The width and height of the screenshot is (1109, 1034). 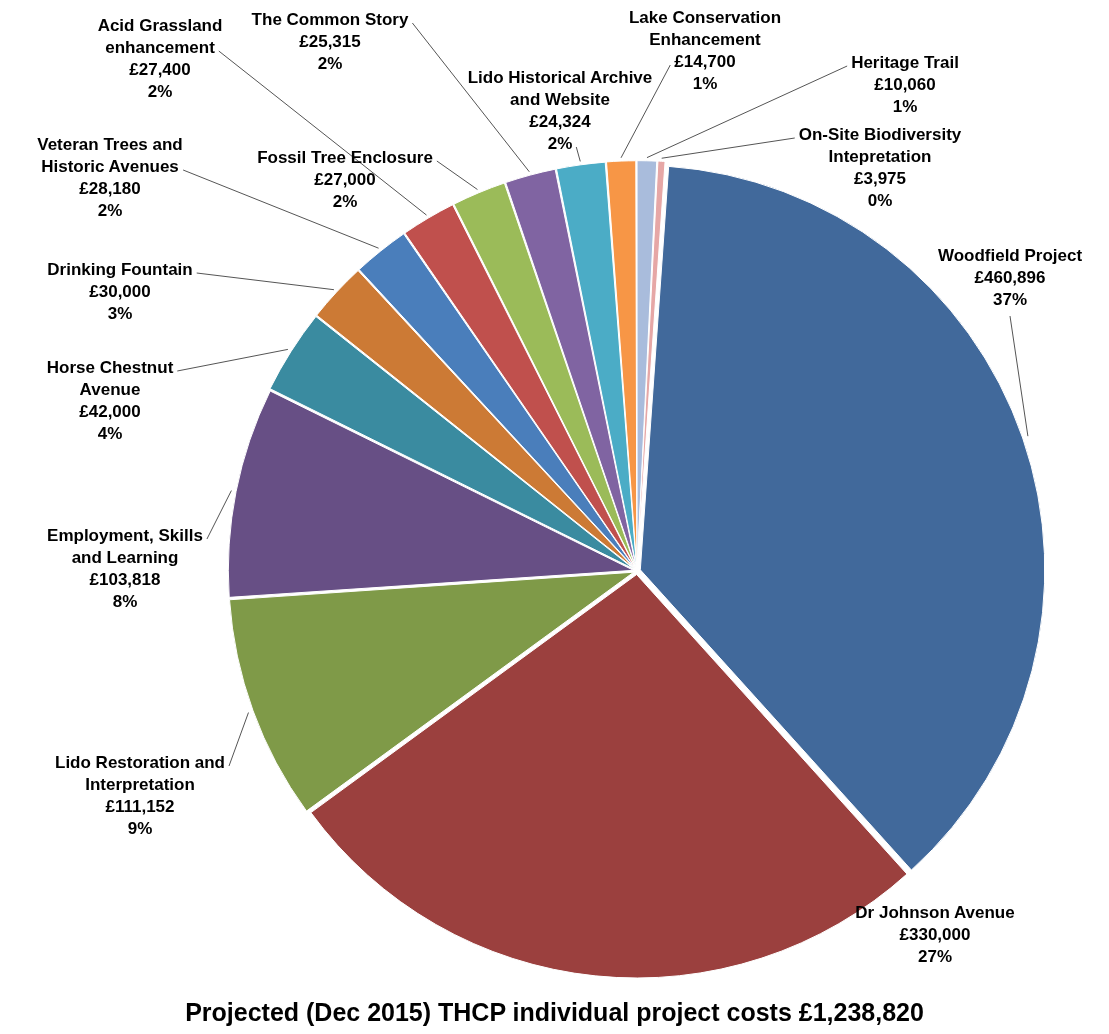 What do you see at coordinates (705, 29) in the screenshot?
I see `slice-label: Lake Conservation Enhancement` at bounding box center [705, 29].